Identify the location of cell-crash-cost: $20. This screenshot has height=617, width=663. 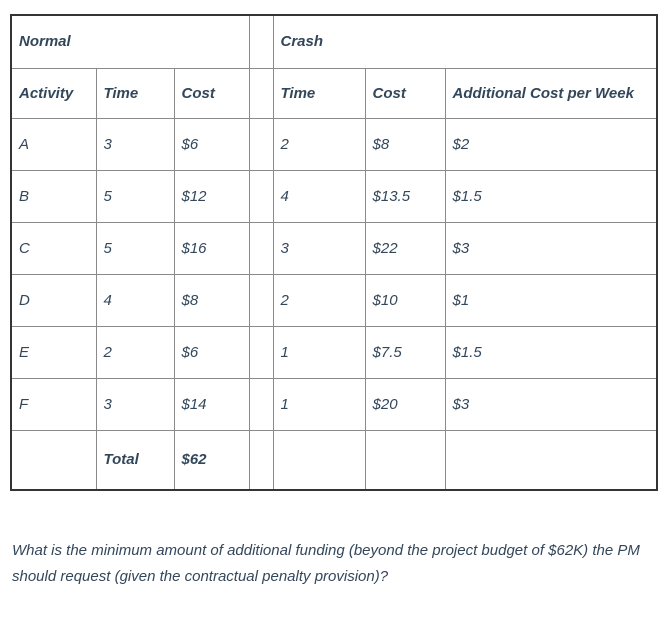
(405, 404).